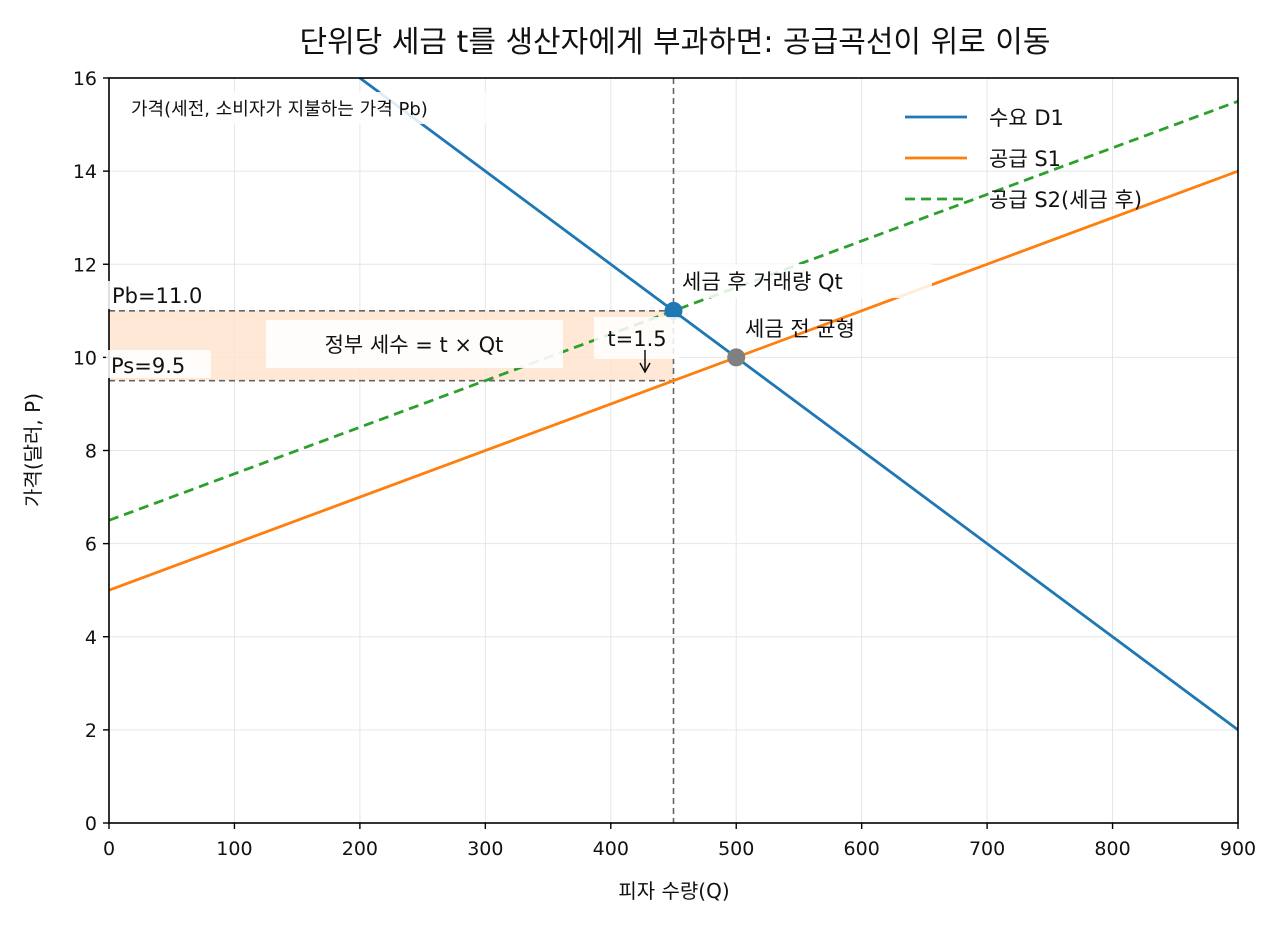  I want to click on x-tick-label: 200, so click(360, 849).